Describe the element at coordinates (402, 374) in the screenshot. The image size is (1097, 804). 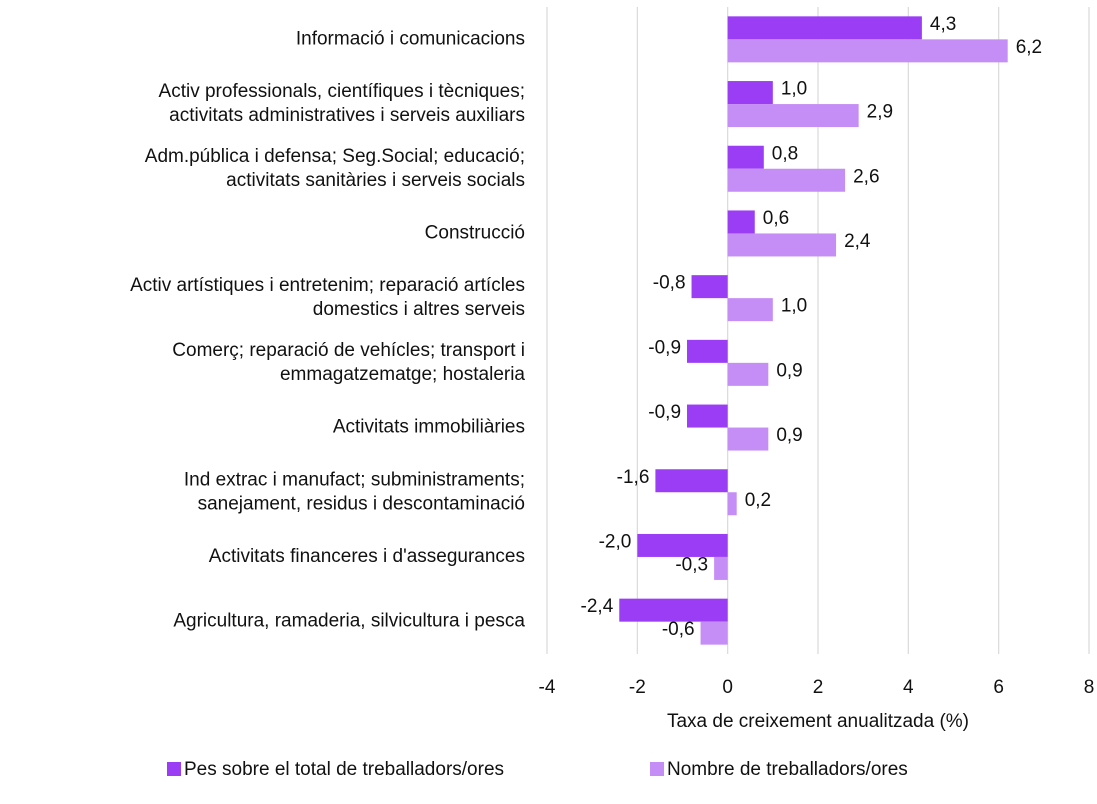
I see `y-tick-label: emmagatzematge; hostaleria` at that location.